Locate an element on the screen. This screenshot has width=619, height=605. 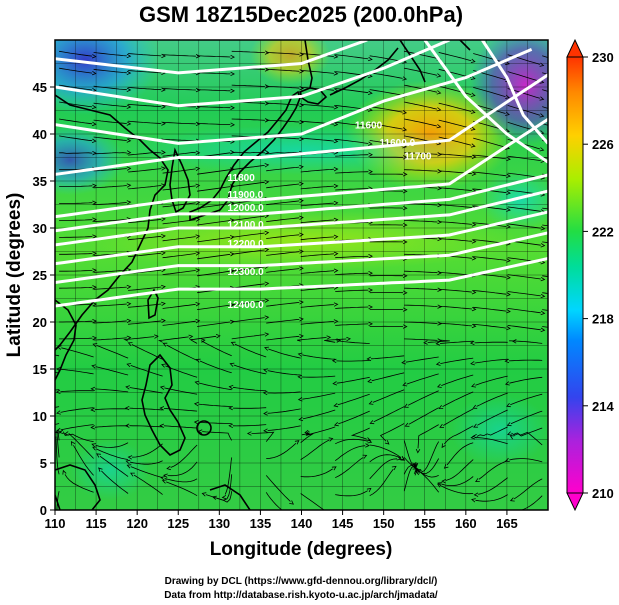
cool-band is located at coordinates (300, 150).